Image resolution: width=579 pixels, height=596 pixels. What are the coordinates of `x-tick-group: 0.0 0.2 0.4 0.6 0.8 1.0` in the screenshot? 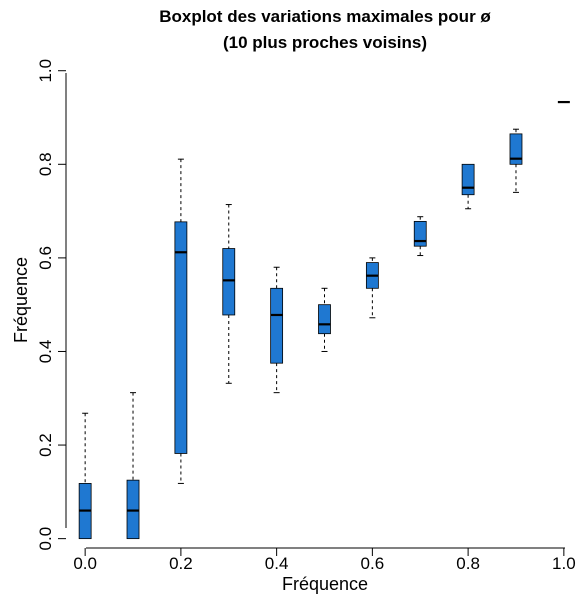 It's located at (324, 560).